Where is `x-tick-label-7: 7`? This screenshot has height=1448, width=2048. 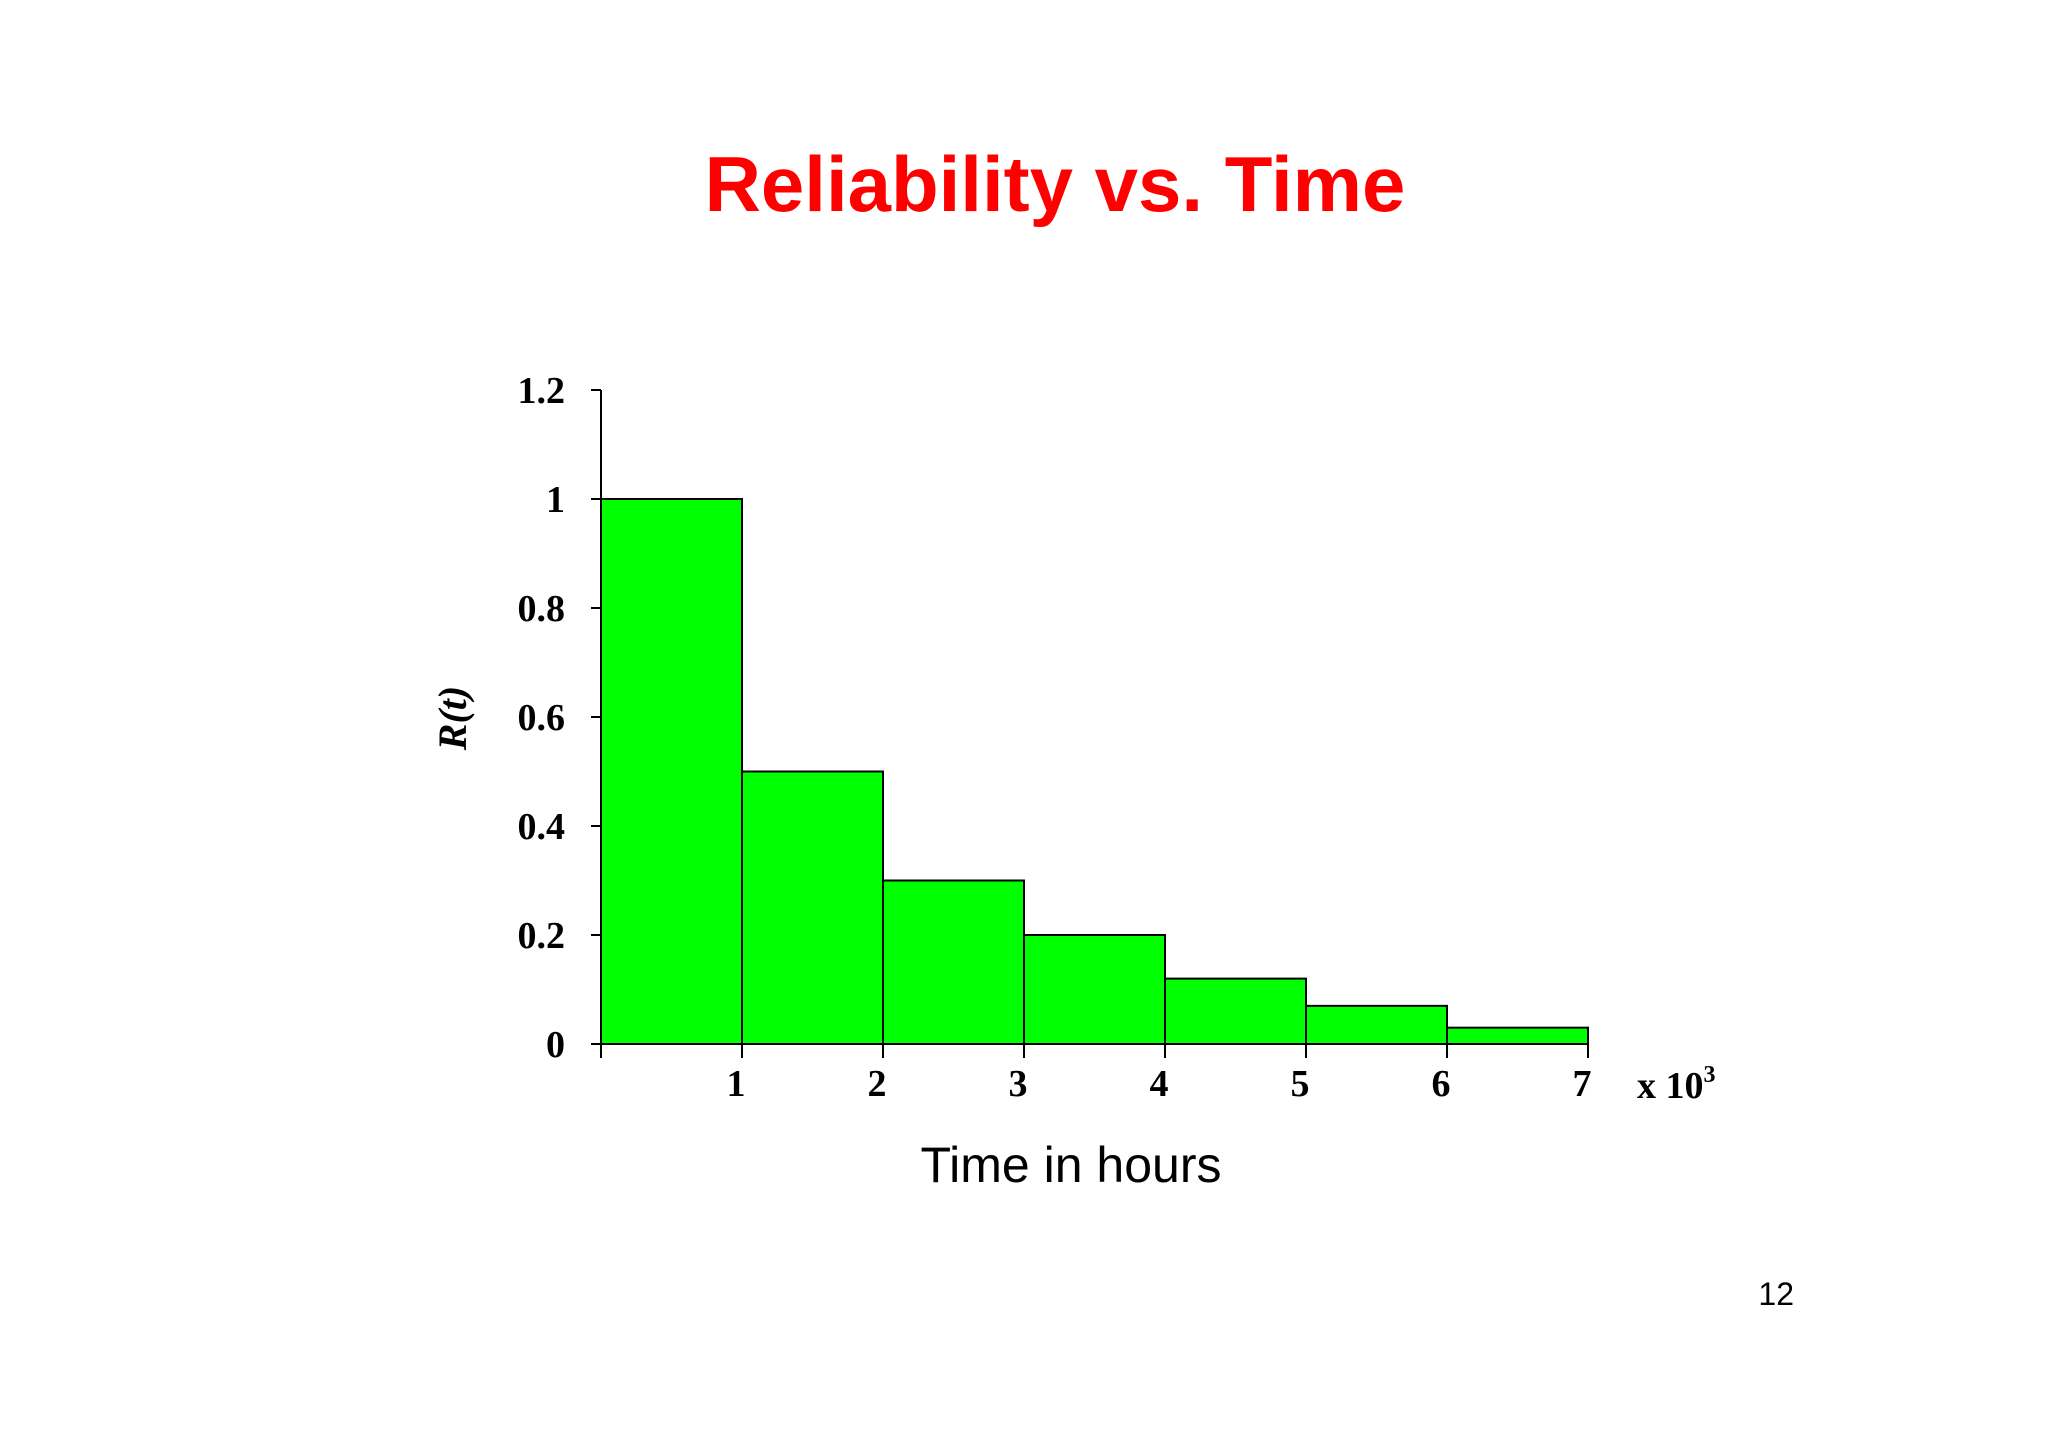 x-tick-label-7: 7 is located at coordinates (1582, 1084).